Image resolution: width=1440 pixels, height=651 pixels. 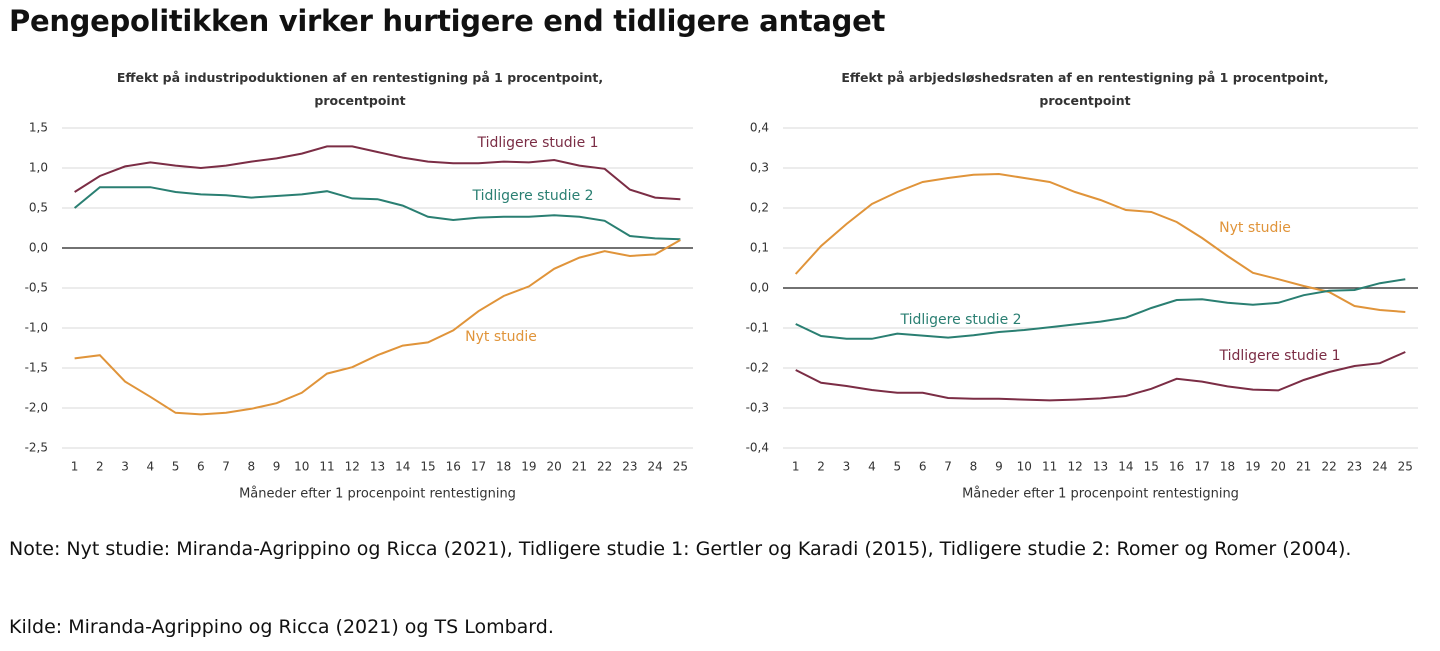 What do you see at coordinates (757, 408) in the screenshot?
I see `y-tick-label: -0,3` at bounding box center [757, 408].